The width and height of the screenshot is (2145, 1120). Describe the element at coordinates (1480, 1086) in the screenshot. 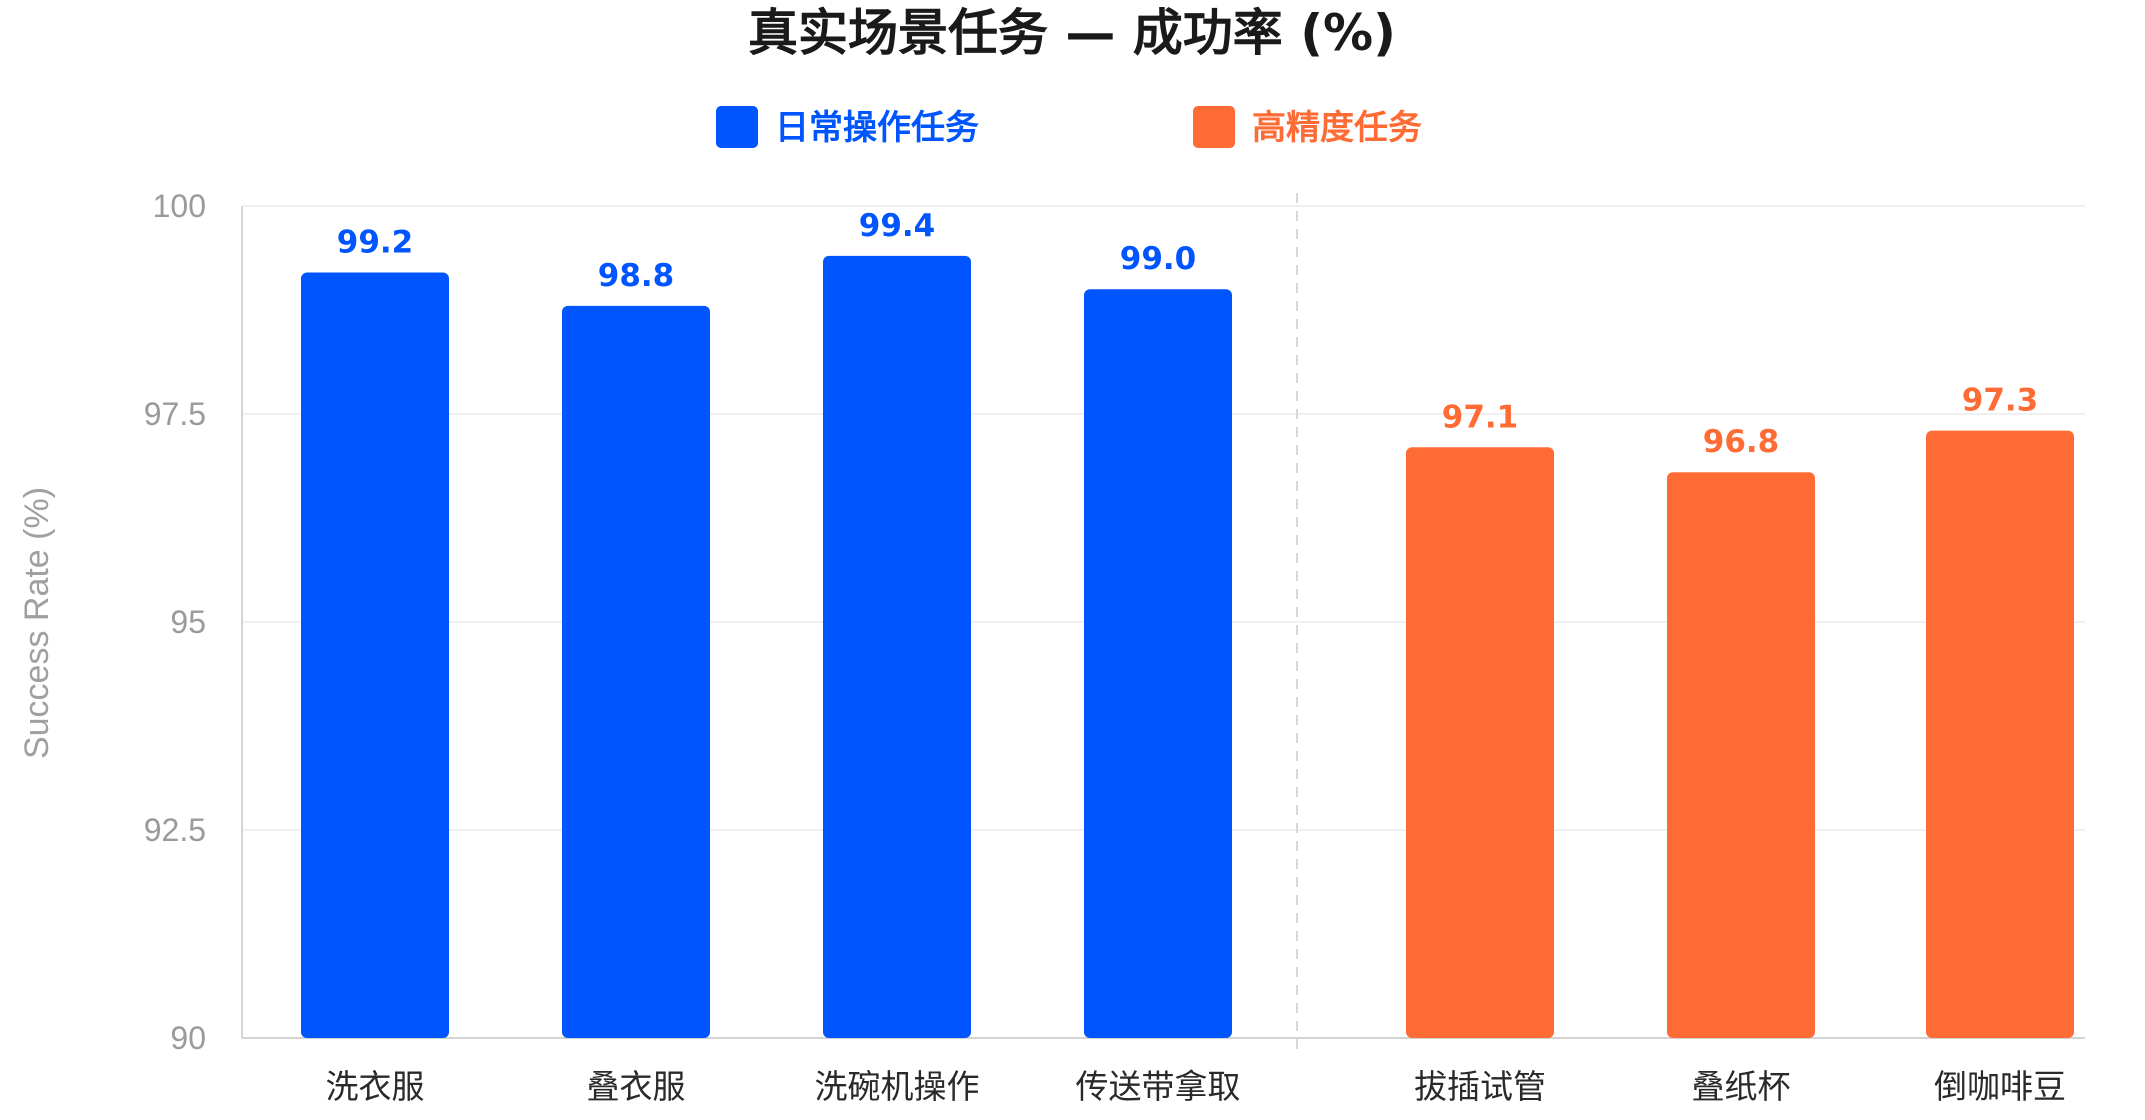

I see `x-tick-label: 拔插试管` at that location.